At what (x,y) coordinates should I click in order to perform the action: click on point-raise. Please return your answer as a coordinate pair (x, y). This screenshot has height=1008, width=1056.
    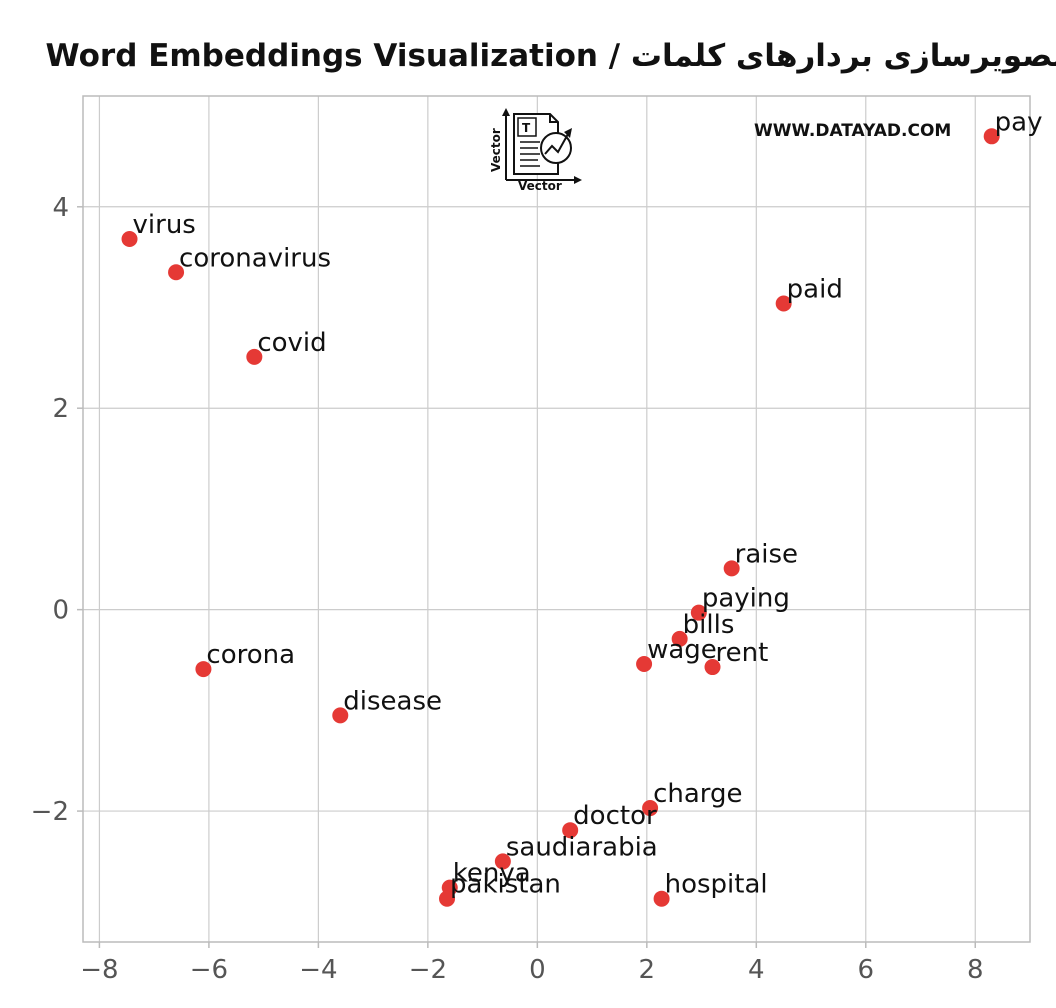
    Looking at the image, I should click on (731, 568).